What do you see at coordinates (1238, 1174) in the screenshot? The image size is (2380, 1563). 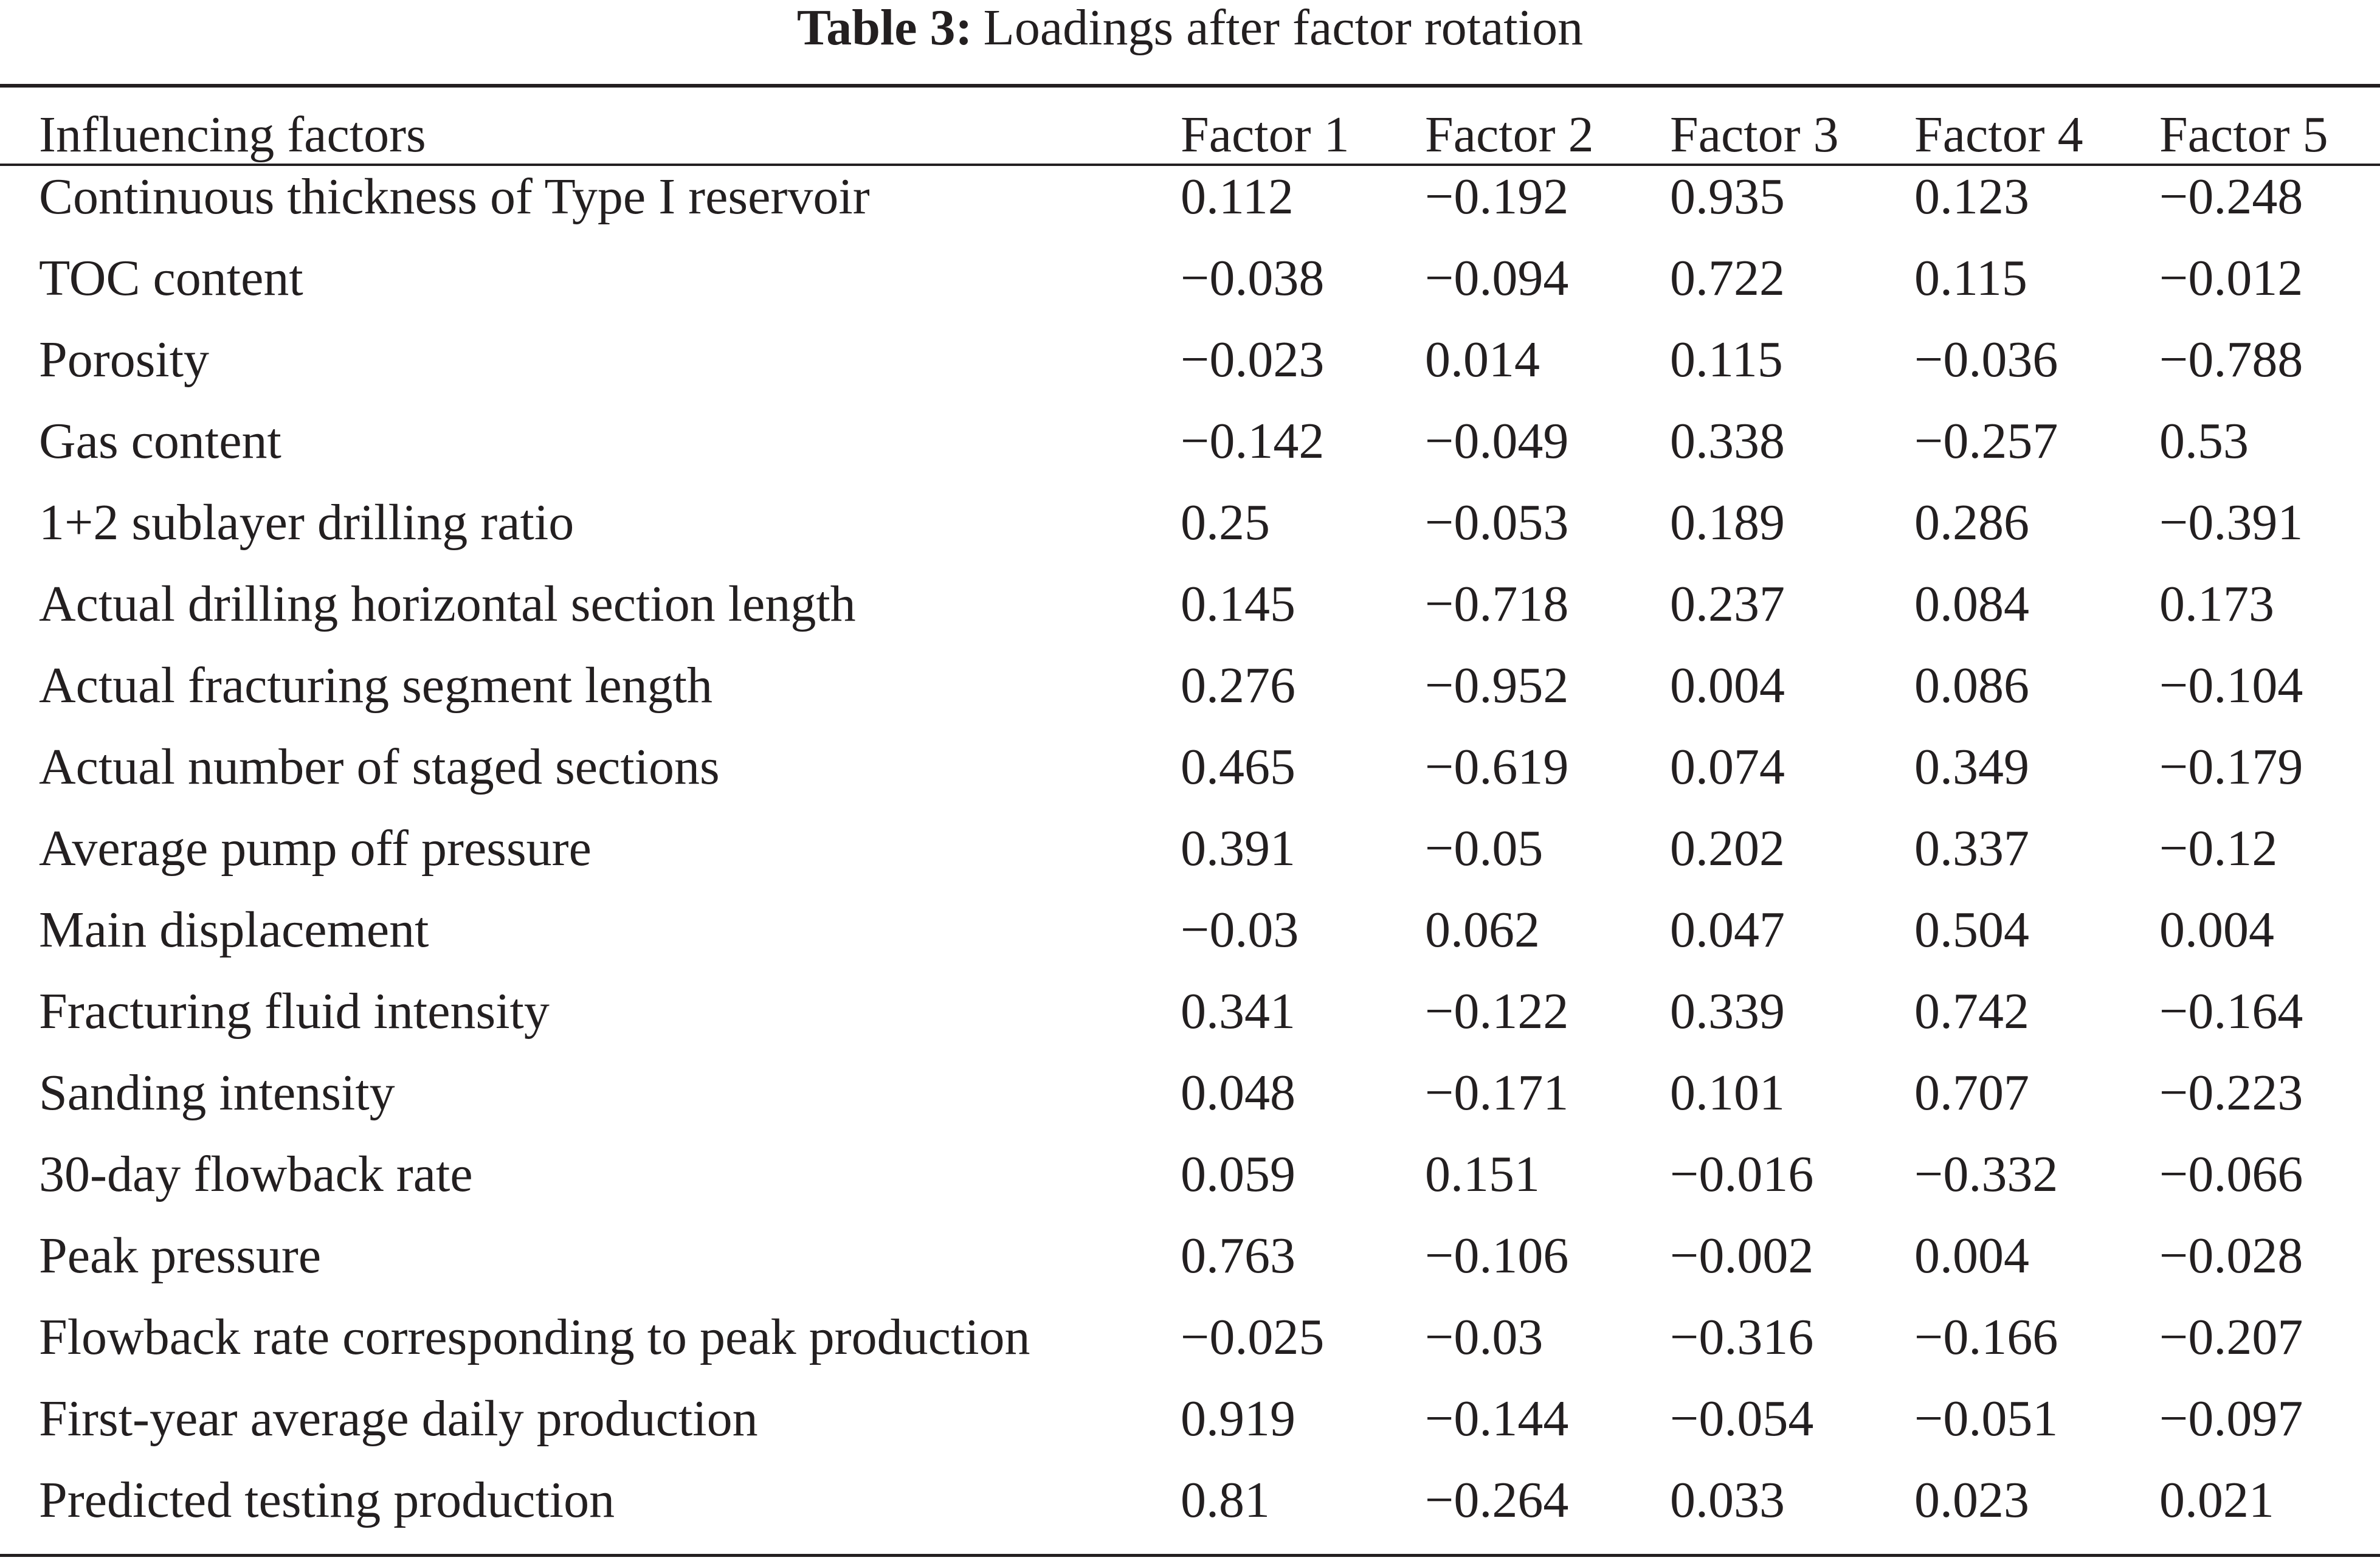 I see `loading-value-cell: 0.059` at bounding box center [1238, 1174].